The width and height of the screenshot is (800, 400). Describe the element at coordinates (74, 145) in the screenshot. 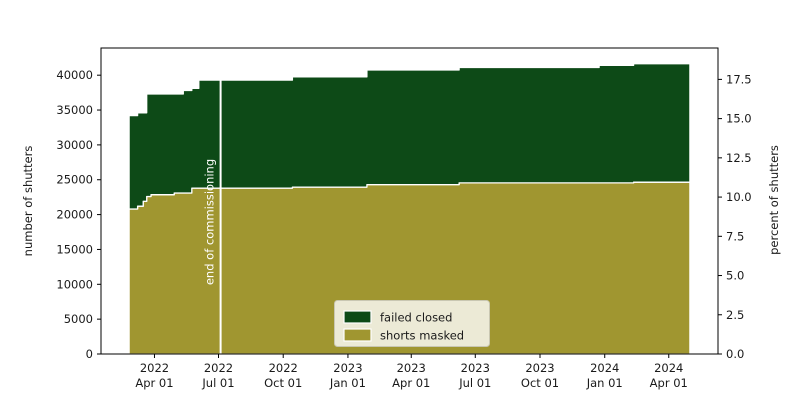

I see `svg-text: 30000` at that location.